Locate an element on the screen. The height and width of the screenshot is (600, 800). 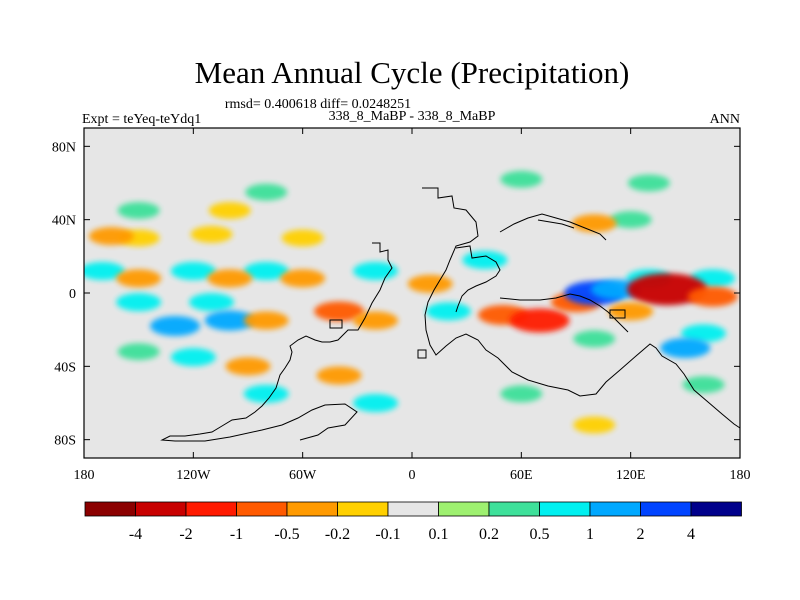
colorbar-label: -4 is located at coordinates (135, 534).